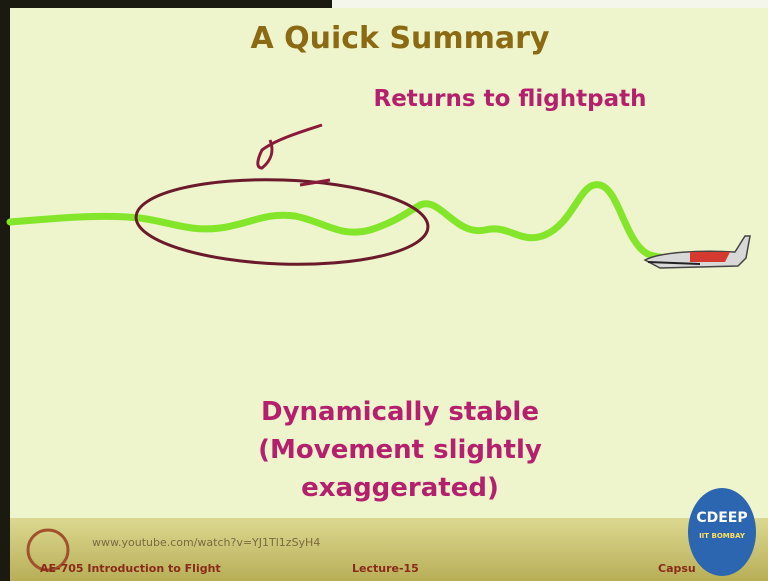 The width and height of the screenshot is (768, 581). Describe the element at coordinates (697, 252) in the screenshot. I see `airplane` at that location.